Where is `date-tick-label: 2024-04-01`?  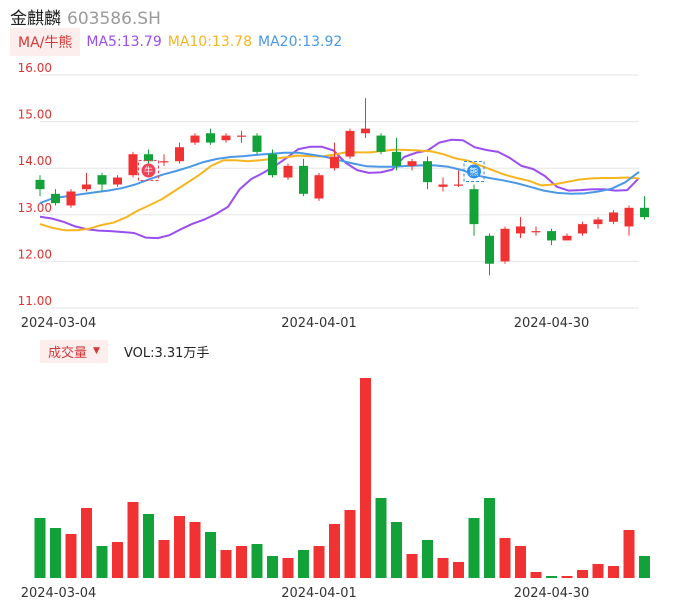
date-tick-label: 2024-04-01 is located at coordinates (319, 593).